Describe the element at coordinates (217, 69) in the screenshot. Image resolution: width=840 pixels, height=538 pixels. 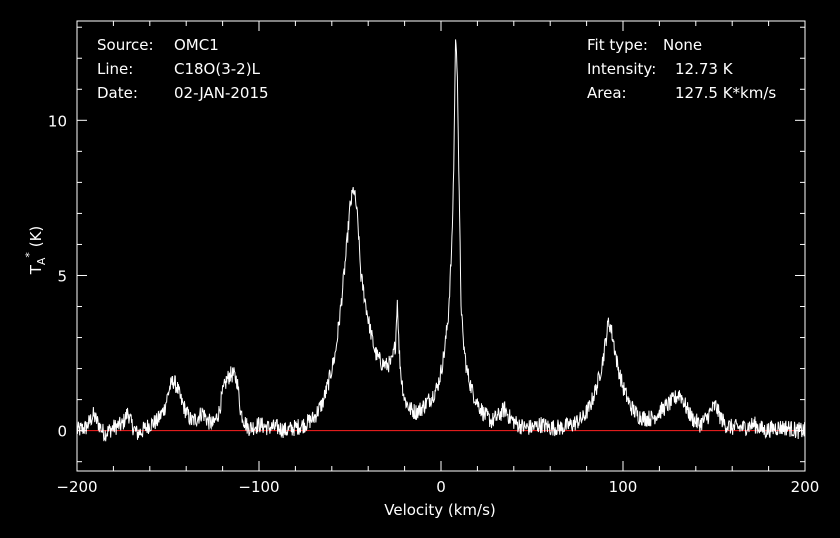
I see `info-value-line: C18O(3-2)L` at that location.